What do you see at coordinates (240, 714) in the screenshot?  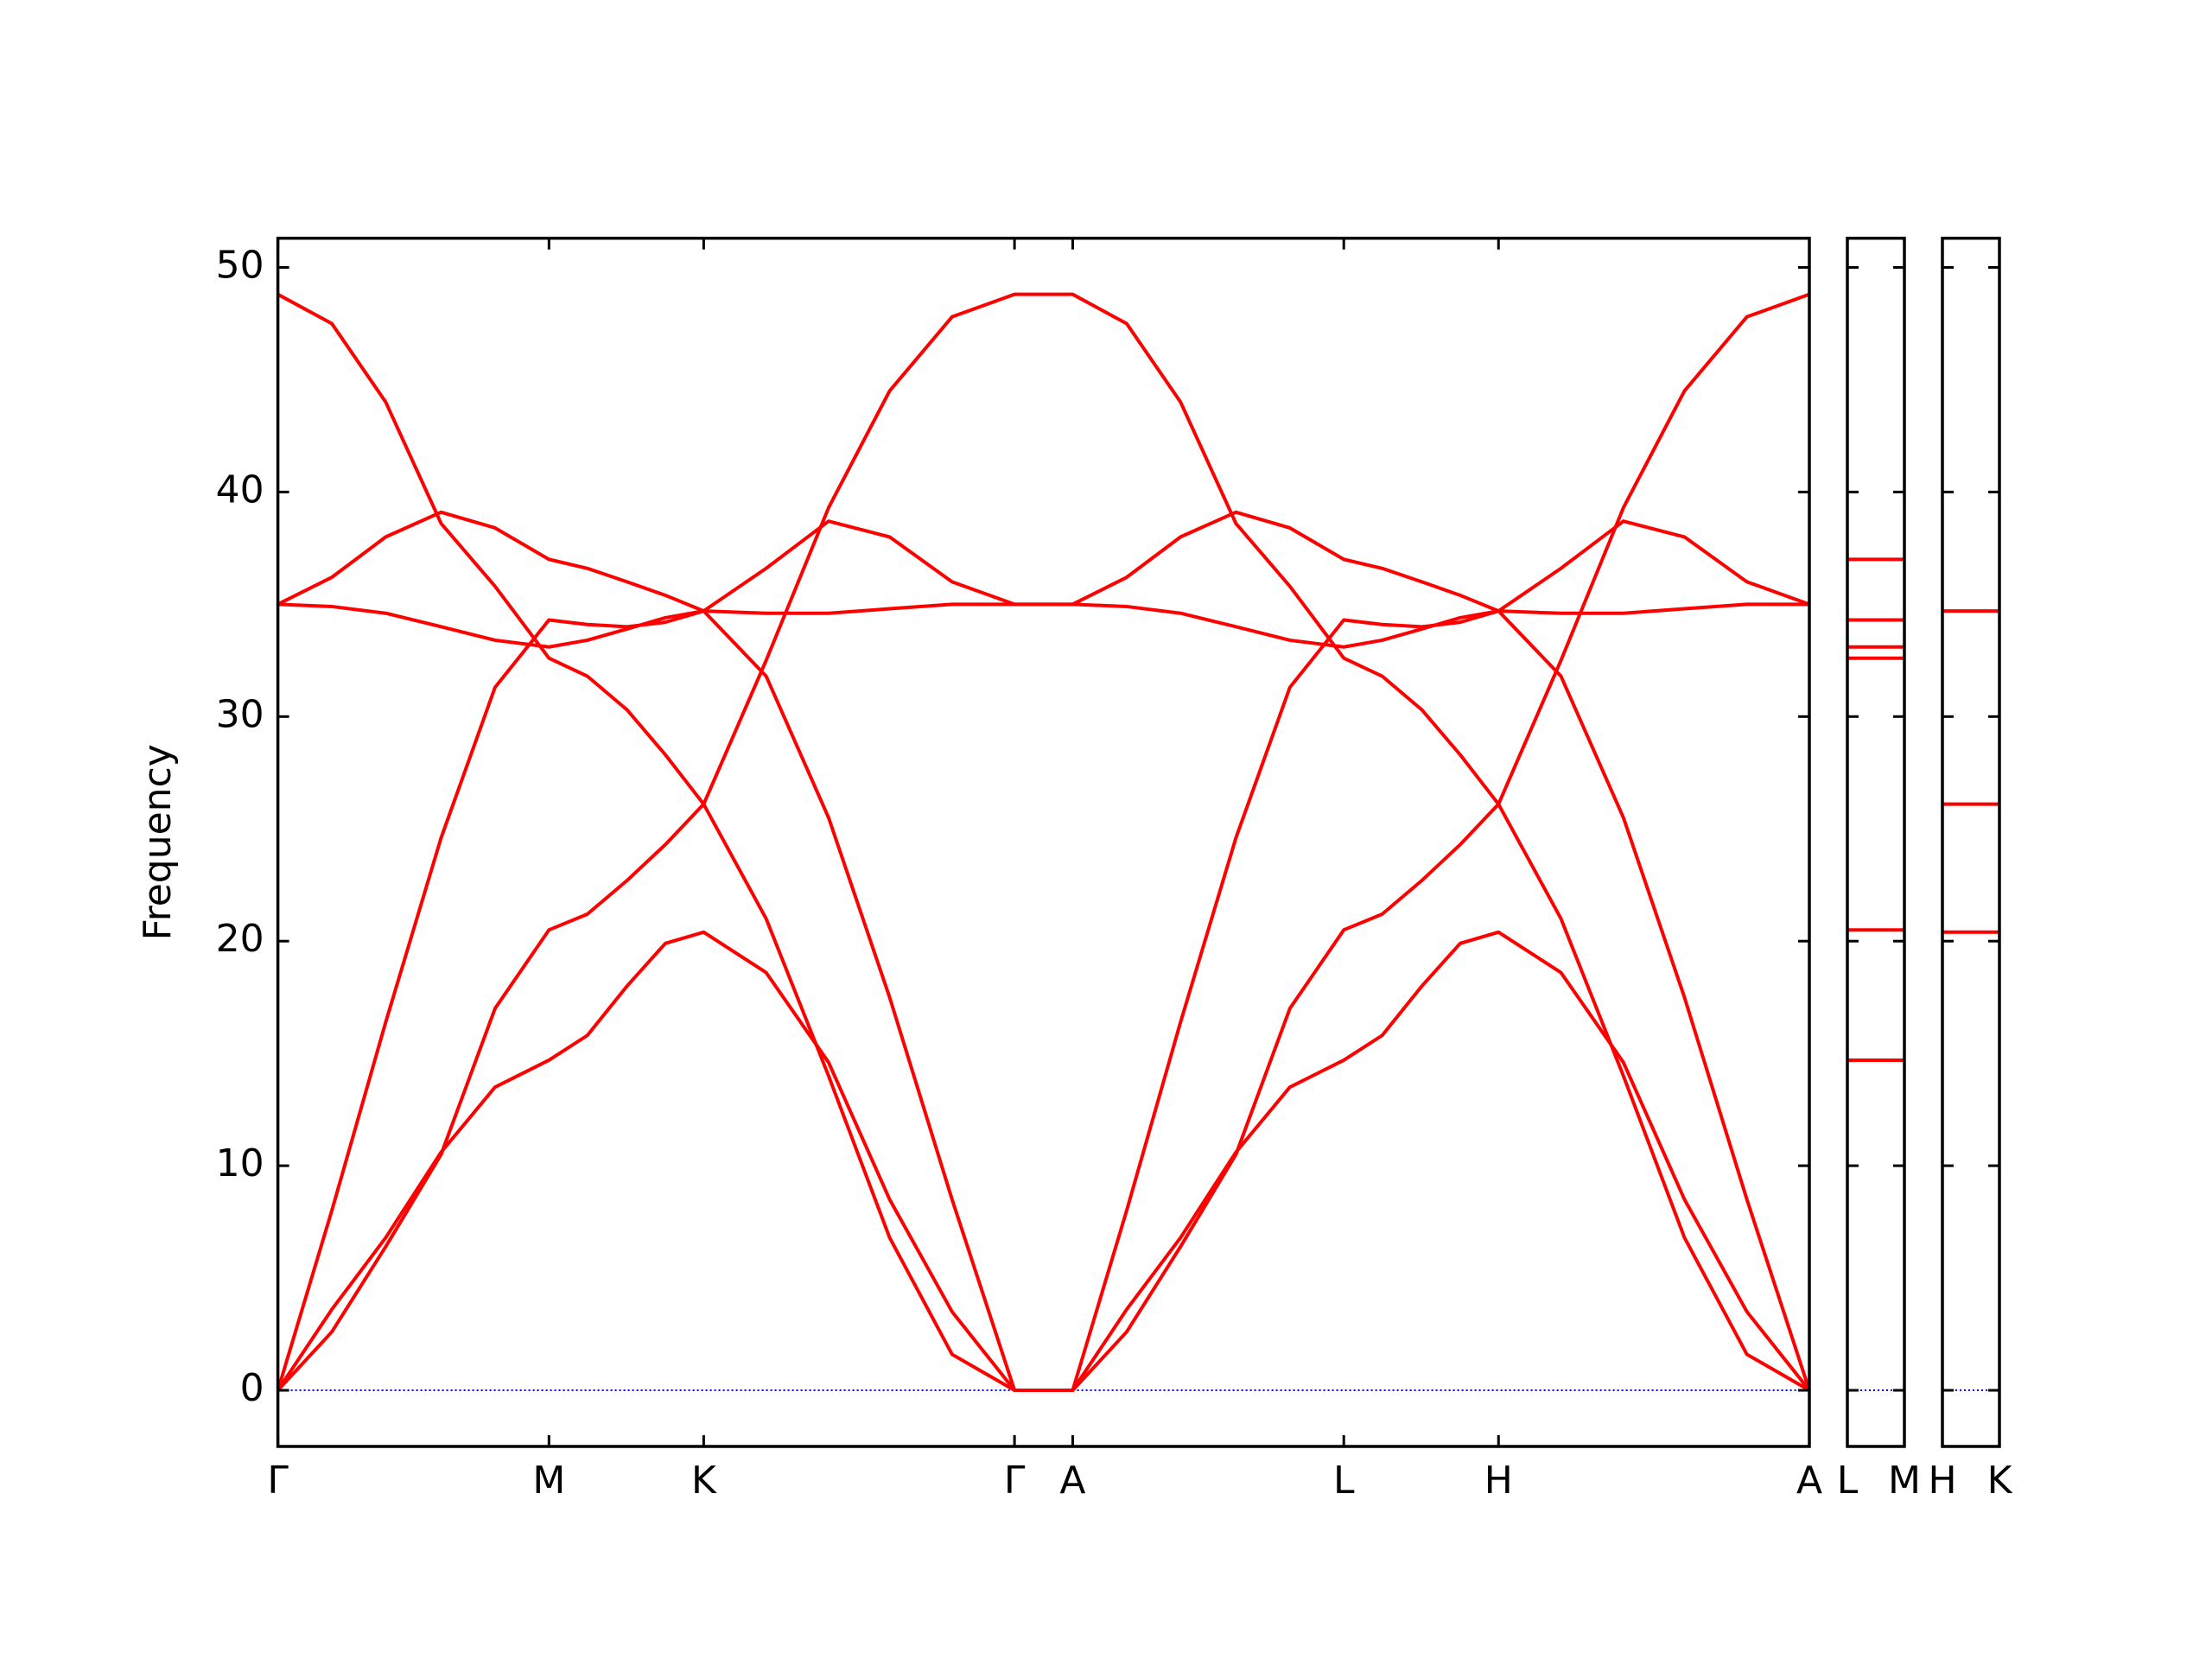 I see `y-tick-label: 30` at bounding box center [240, 714].